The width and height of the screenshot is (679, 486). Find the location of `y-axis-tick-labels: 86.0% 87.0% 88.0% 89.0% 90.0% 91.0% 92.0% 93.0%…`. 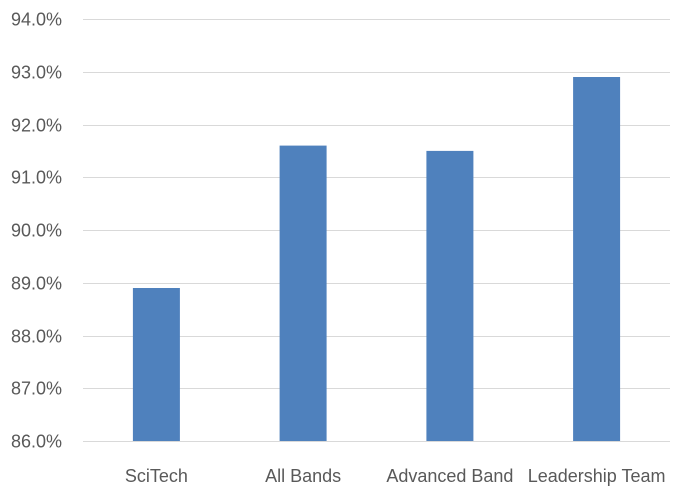

y-axis-tick-labels: 86.0% 87.0% 88.0% 89.0% 90.0% 91.0% 92.0% 93.0%… is located at coordinates (36, 231).